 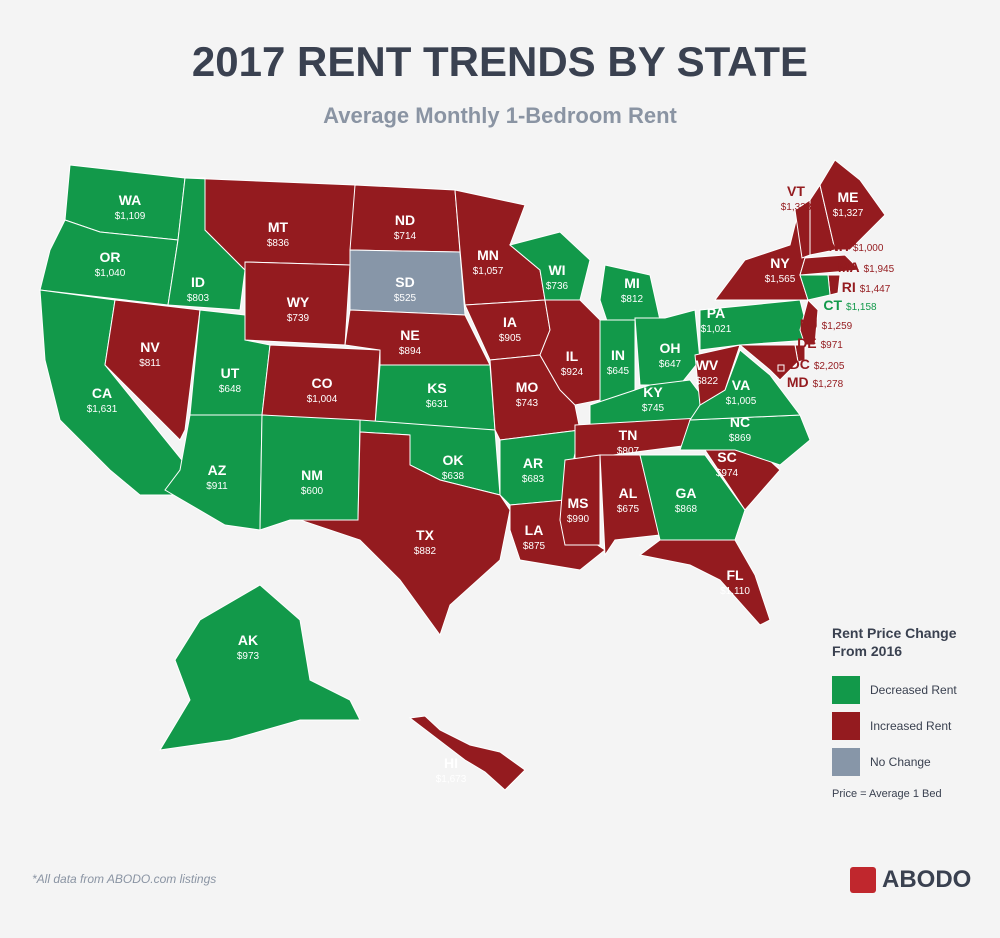 I want to click on subtitle: Average Monthly 1-Bedroom Rent, so click(x=500, y=115).